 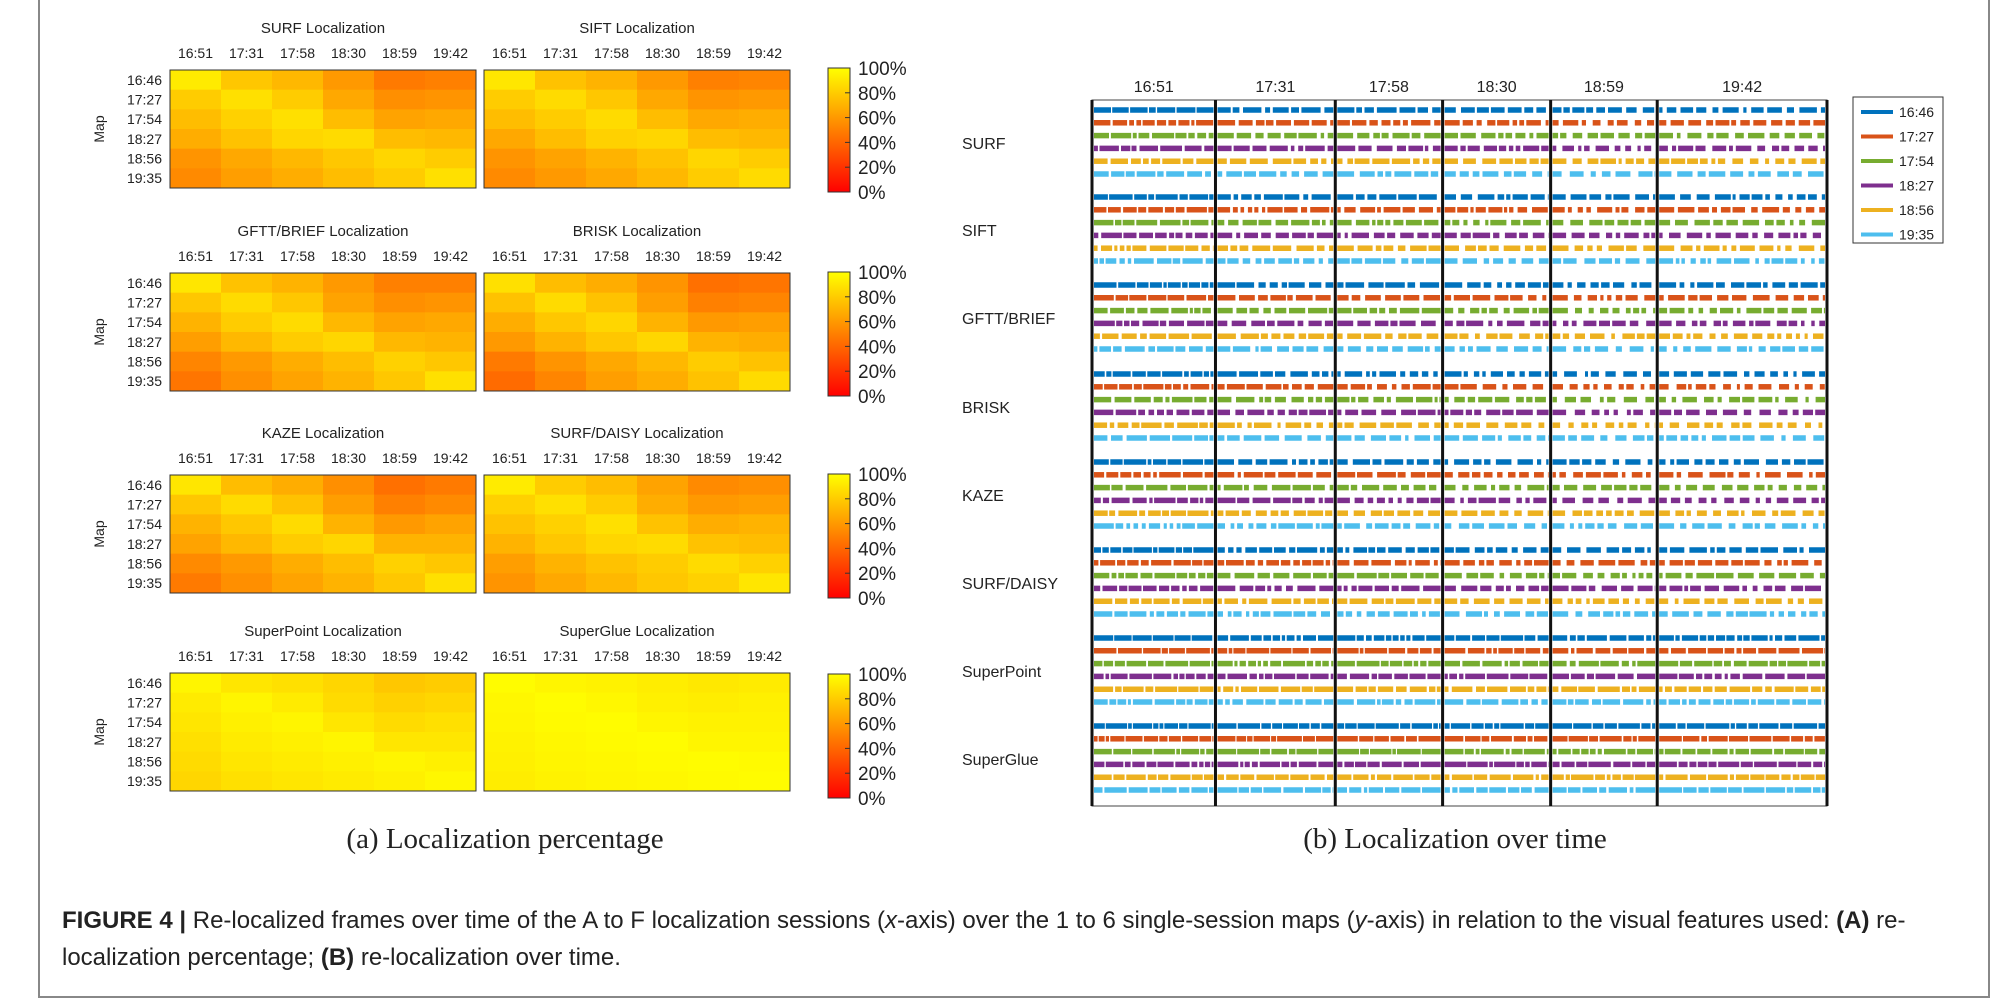 I want to click on session-tick-label: 16:51, so click(x=509, y=656).